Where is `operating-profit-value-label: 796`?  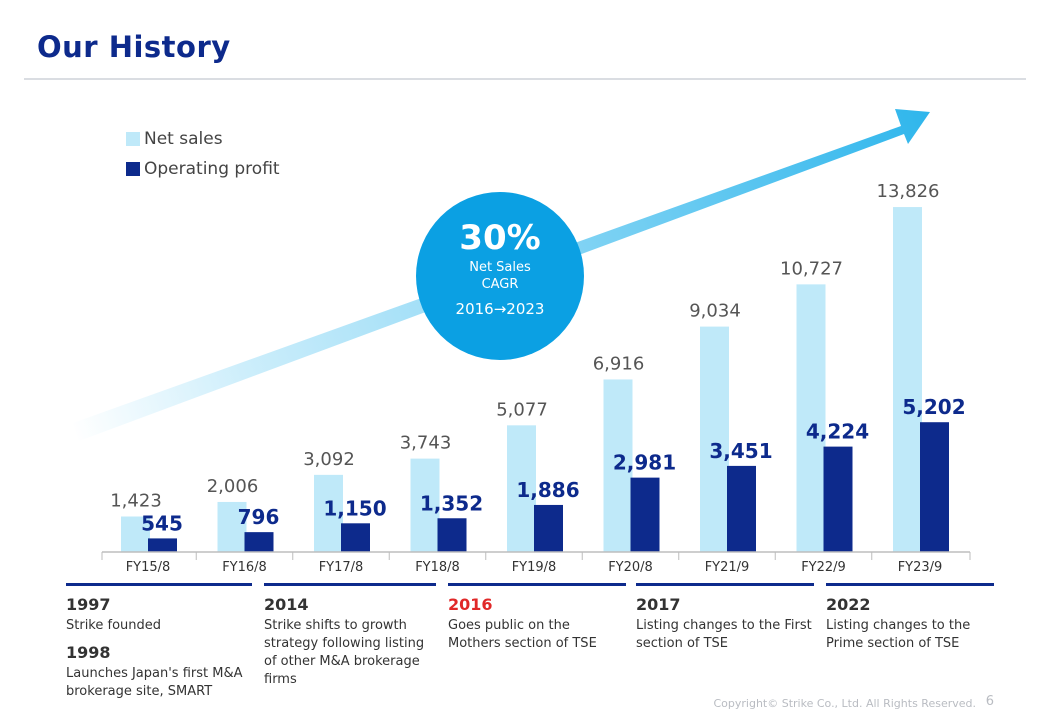 operating-profit-value-label: 796 is located at coordinates (259, 517).